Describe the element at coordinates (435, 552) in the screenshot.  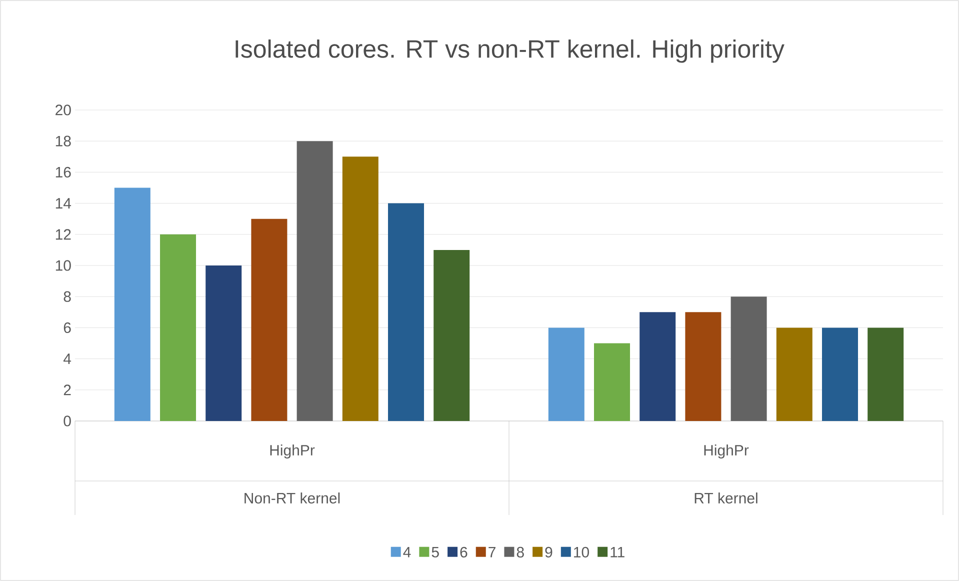
I see `legend-label: 5` at that location.